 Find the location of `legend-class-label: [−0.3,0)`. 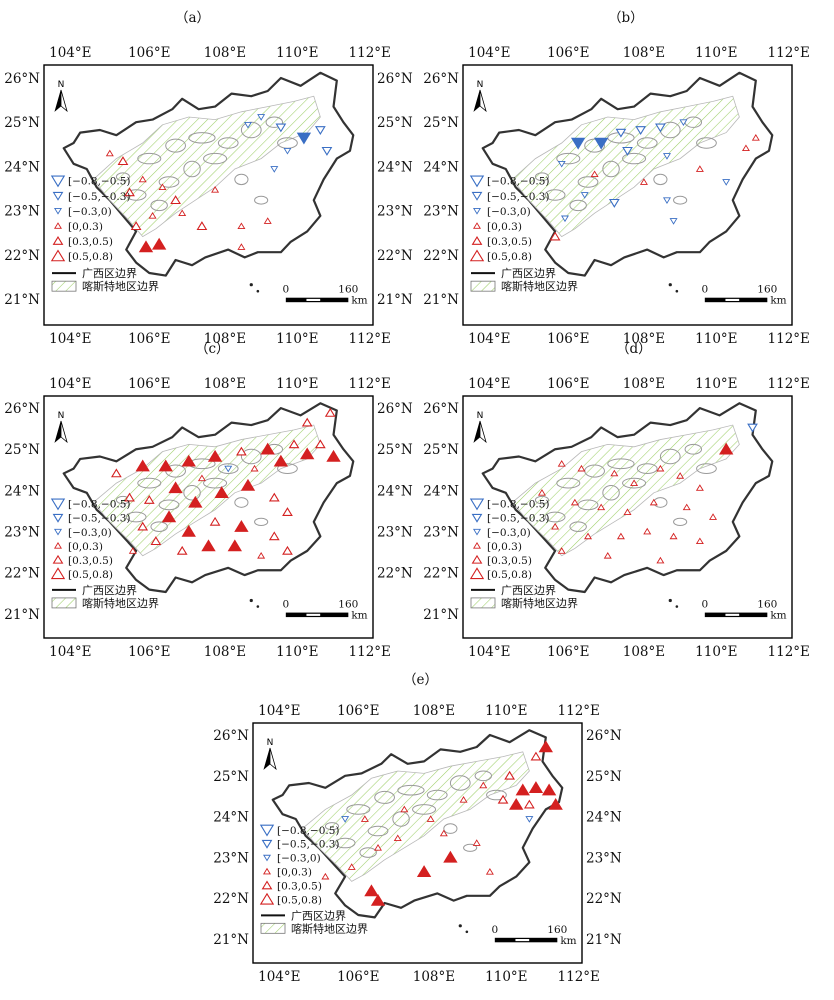

legend-class-label: [−0.3,0) is located at coordinates (299, 859).